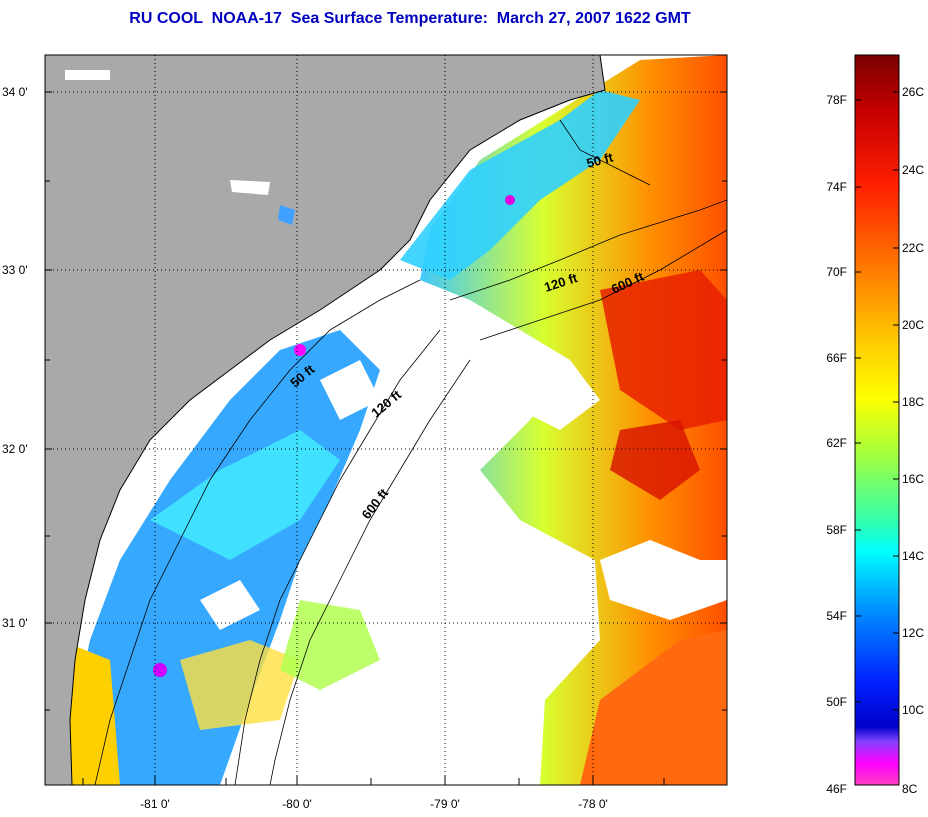 Image resolution: width=928 pixels, height=817 pixels. Describe the element at coordinates (836, 100) in the screenshot. I see `colorbar-f-label: 78F` at that location.